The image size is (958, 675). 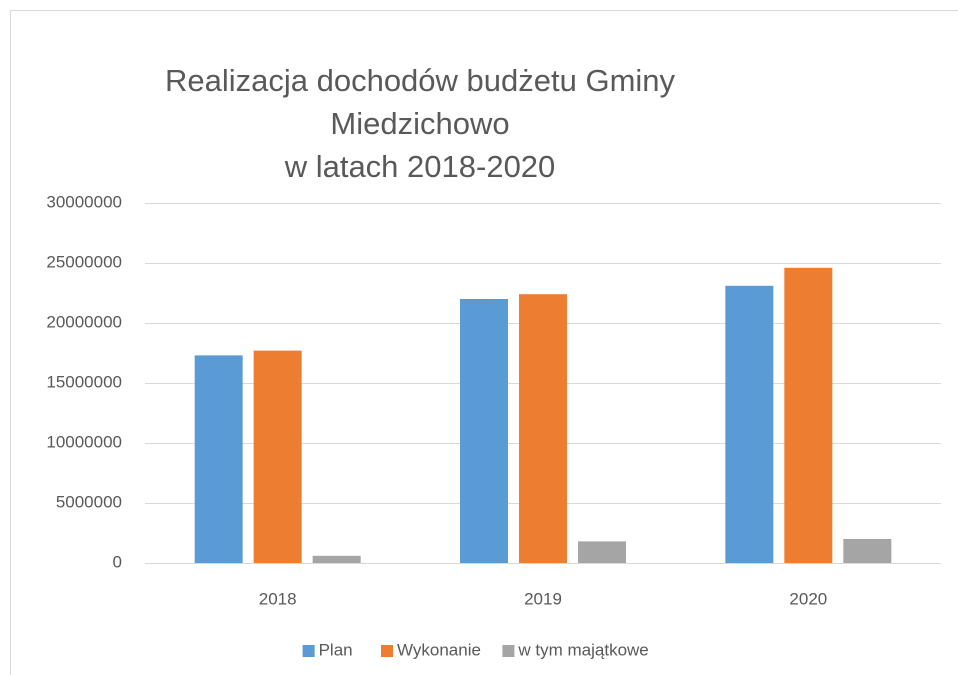 What do you see at coordinates (543, 598) in the screenshot?
I see `x-tick-label: 2019` at bounding box center [543, 598].